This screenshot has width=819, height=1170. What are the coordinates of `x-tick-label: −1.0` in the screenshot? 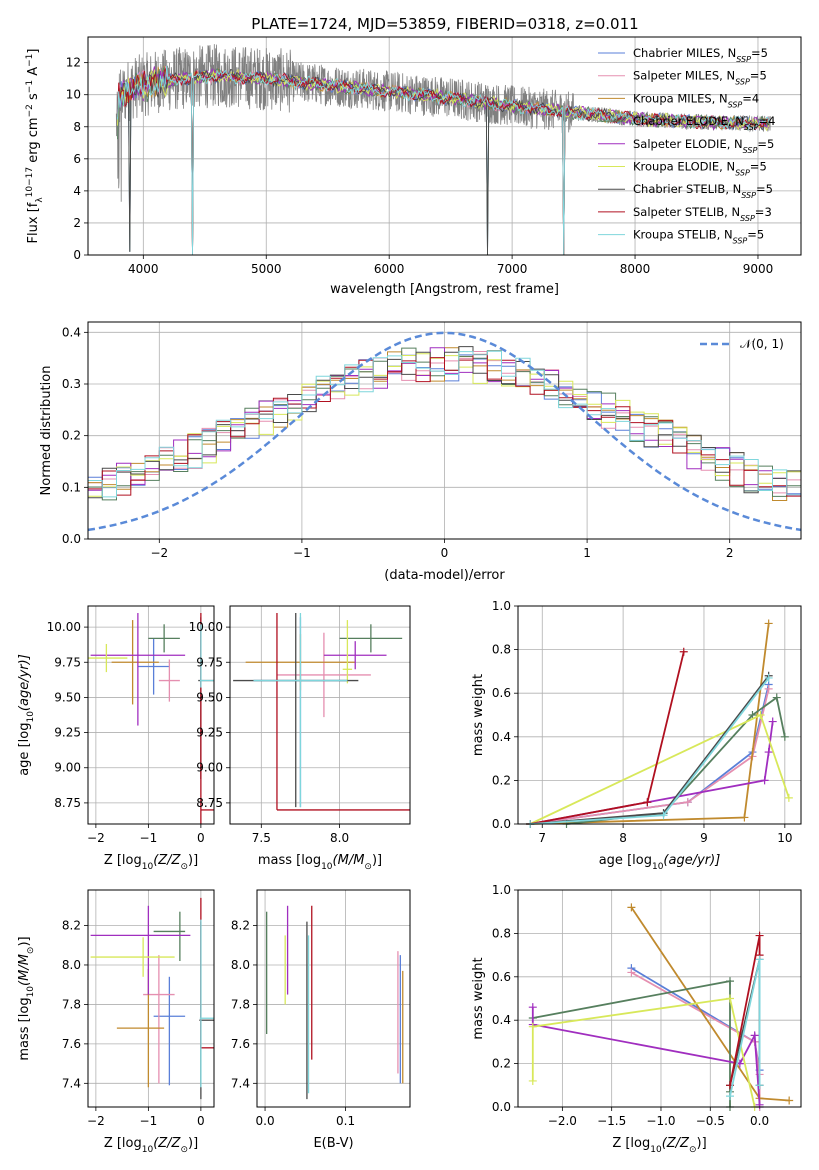 It's located at (660, 1121).